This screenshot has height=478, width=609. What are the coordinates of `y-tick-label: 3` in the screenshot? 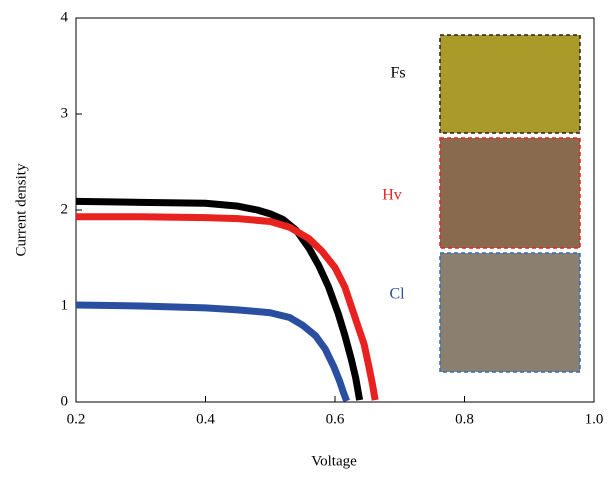 It's located at (65, 113).